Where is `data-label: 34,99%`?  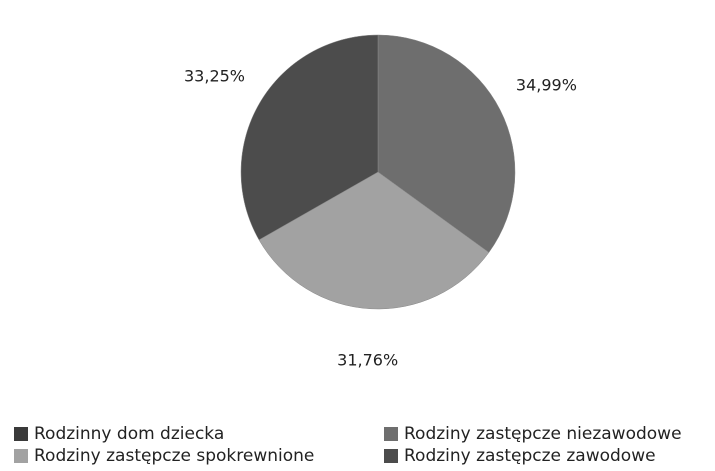 data-label: 34,99% is located at coordinates (546, 85).